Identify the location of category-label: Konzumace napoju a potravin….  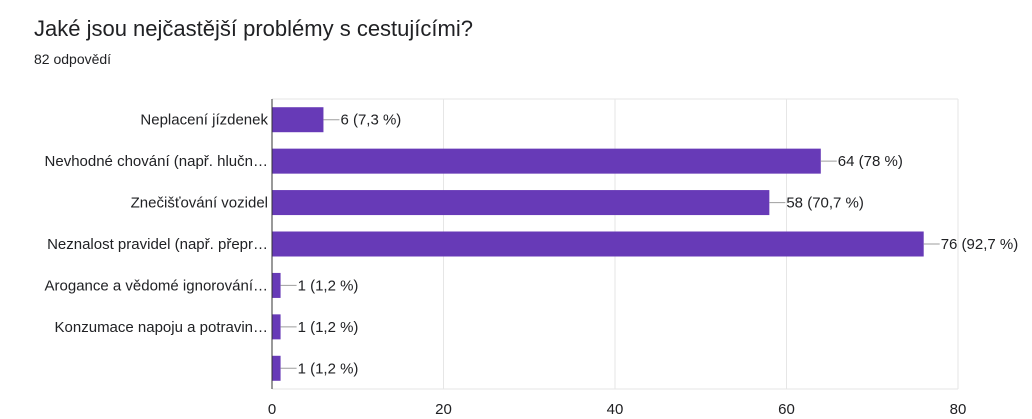
(161, 327).